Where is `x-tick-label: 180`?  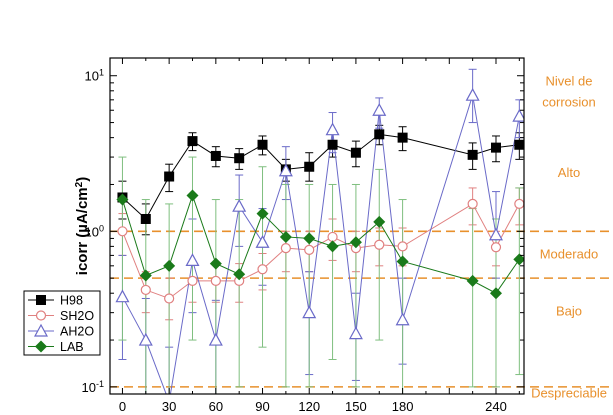
x-tick-label: 180 is located at coordinates (403, 406).